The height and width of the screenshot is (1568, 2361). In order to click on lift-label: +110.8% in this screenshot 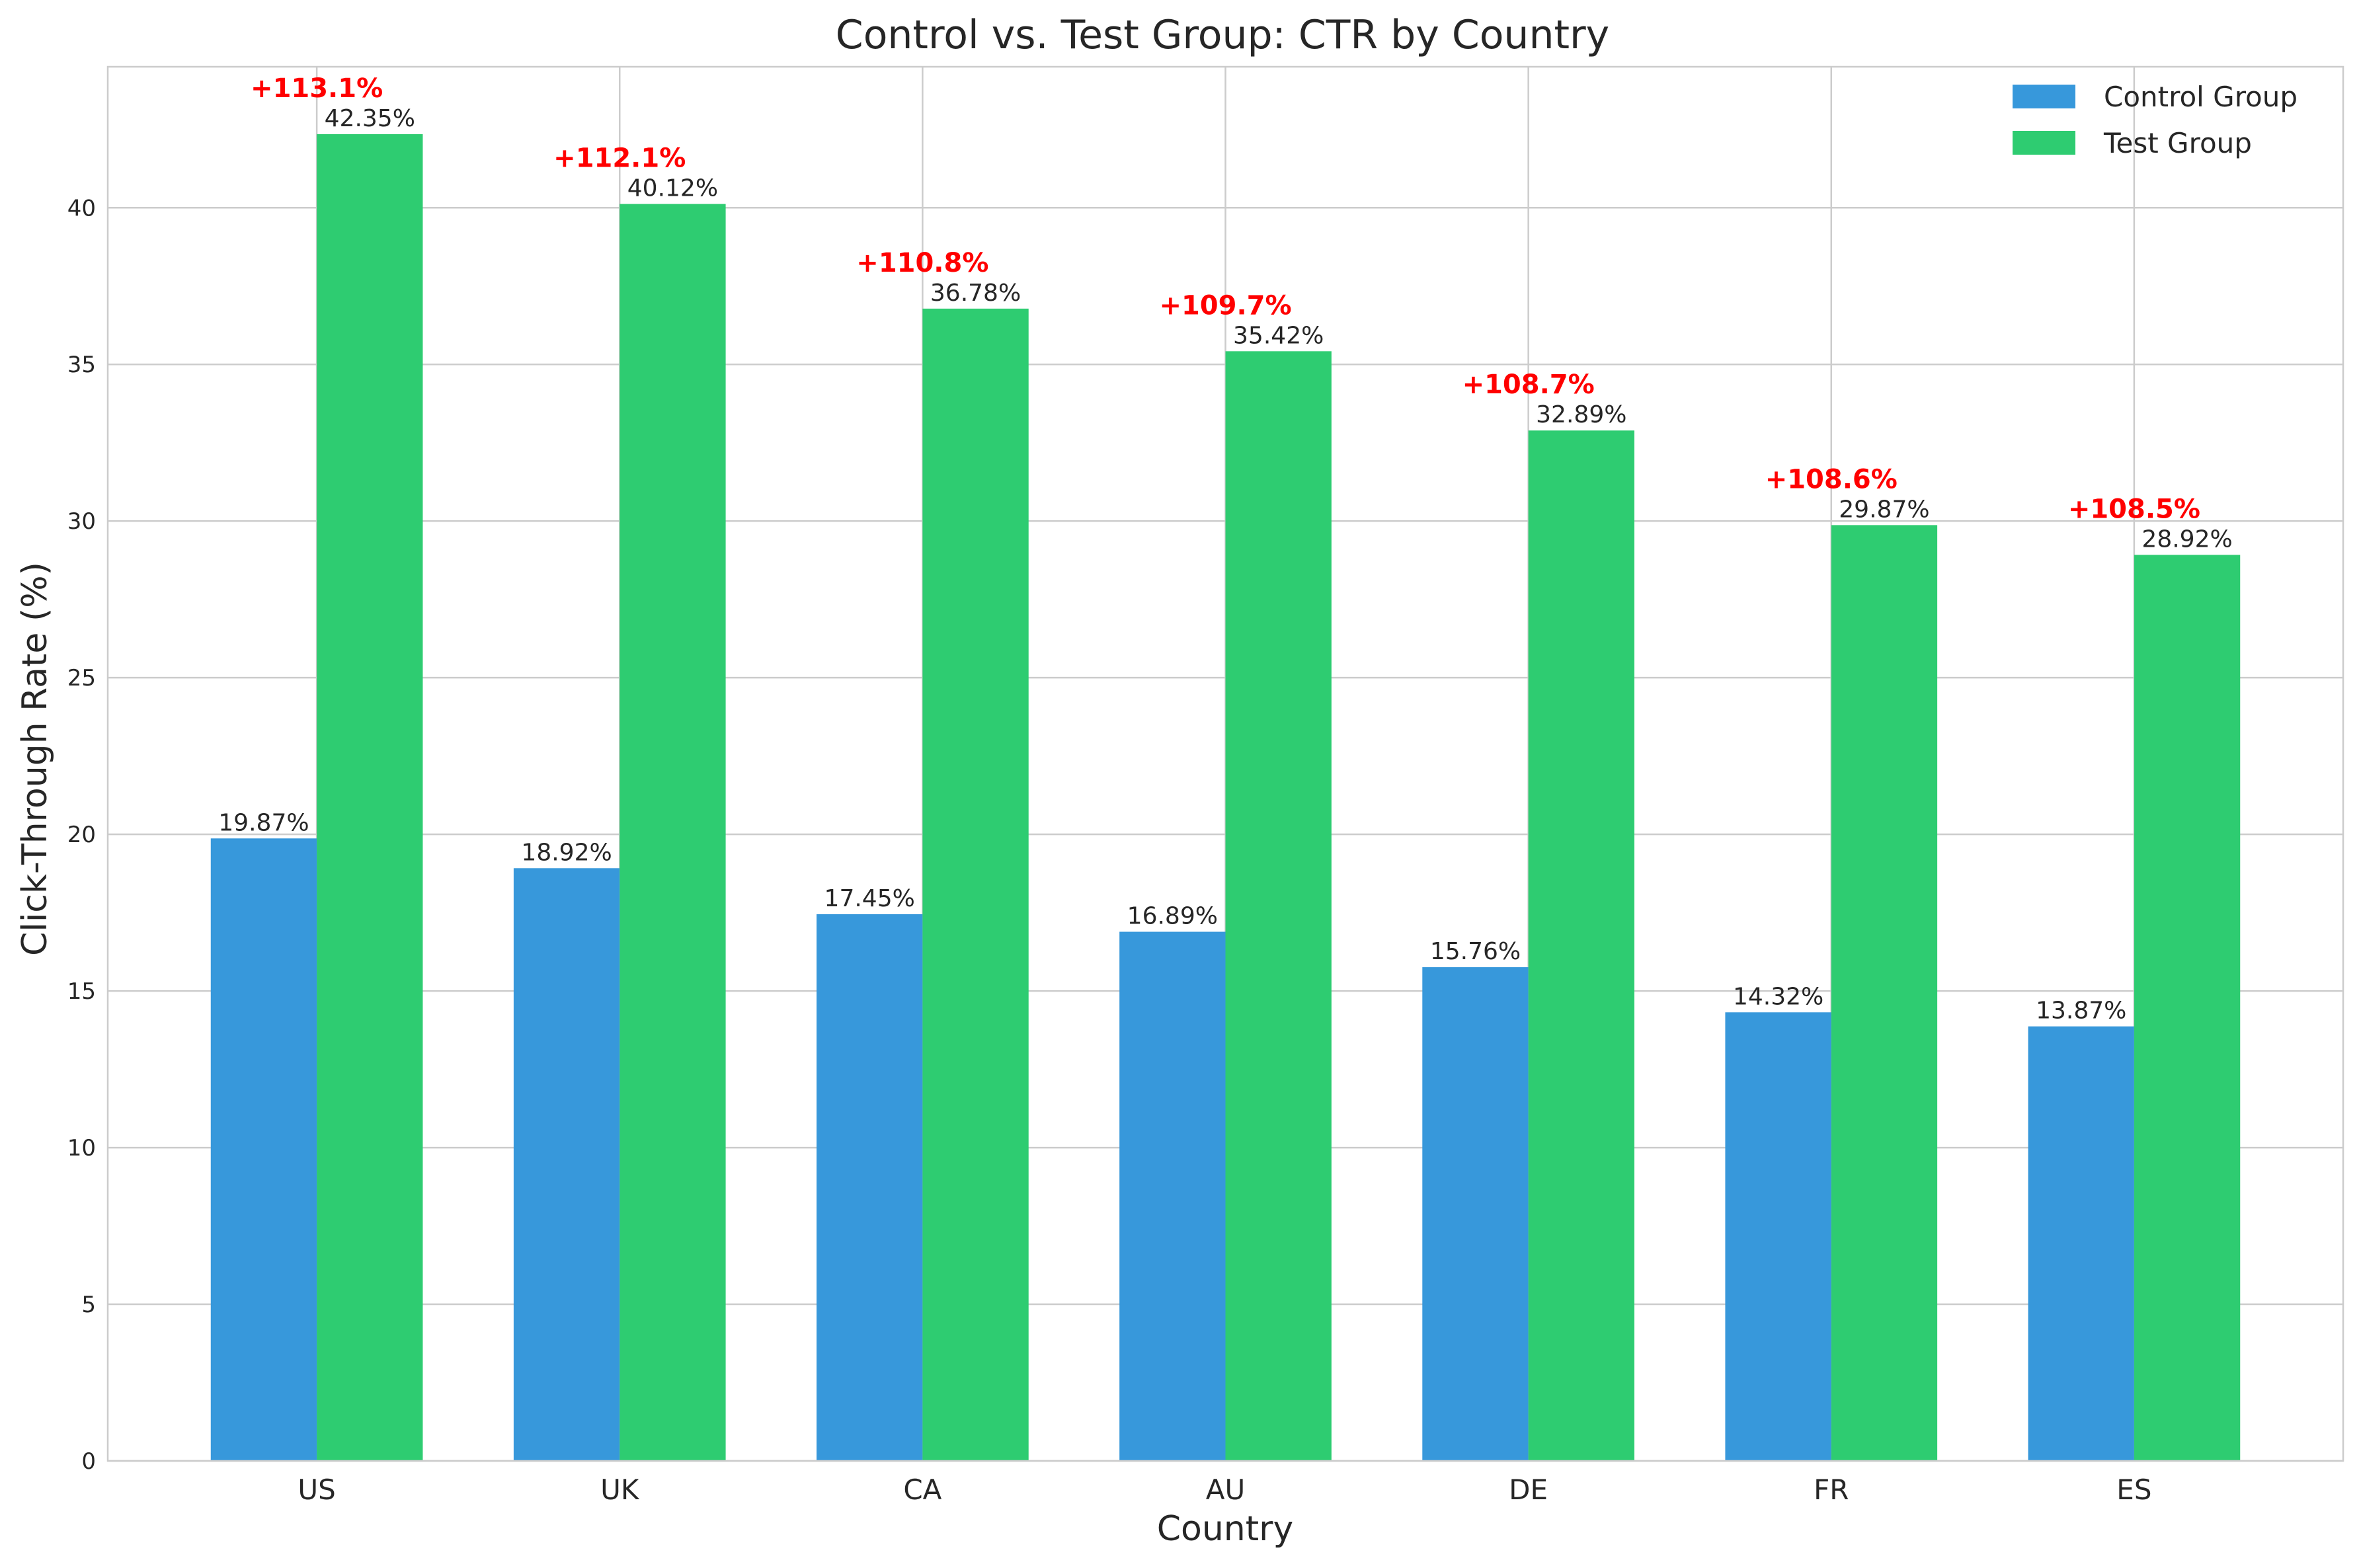, I will do `click(922, 263)`.